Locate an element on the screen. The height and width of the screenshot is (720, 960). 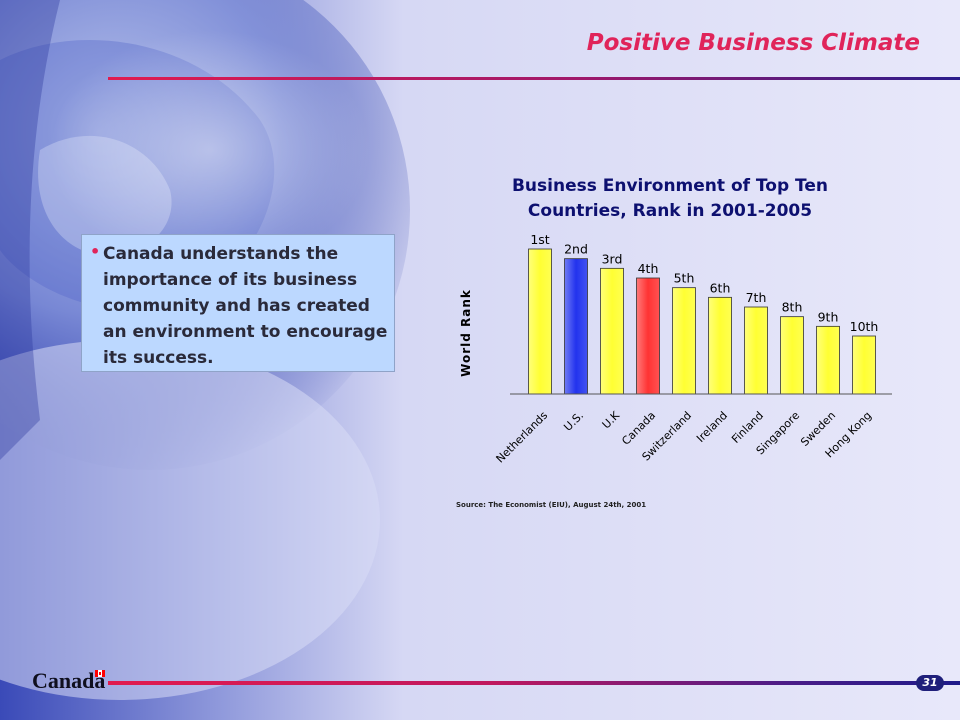
bar-data-label: 7th is located at coordinates (756, 297).